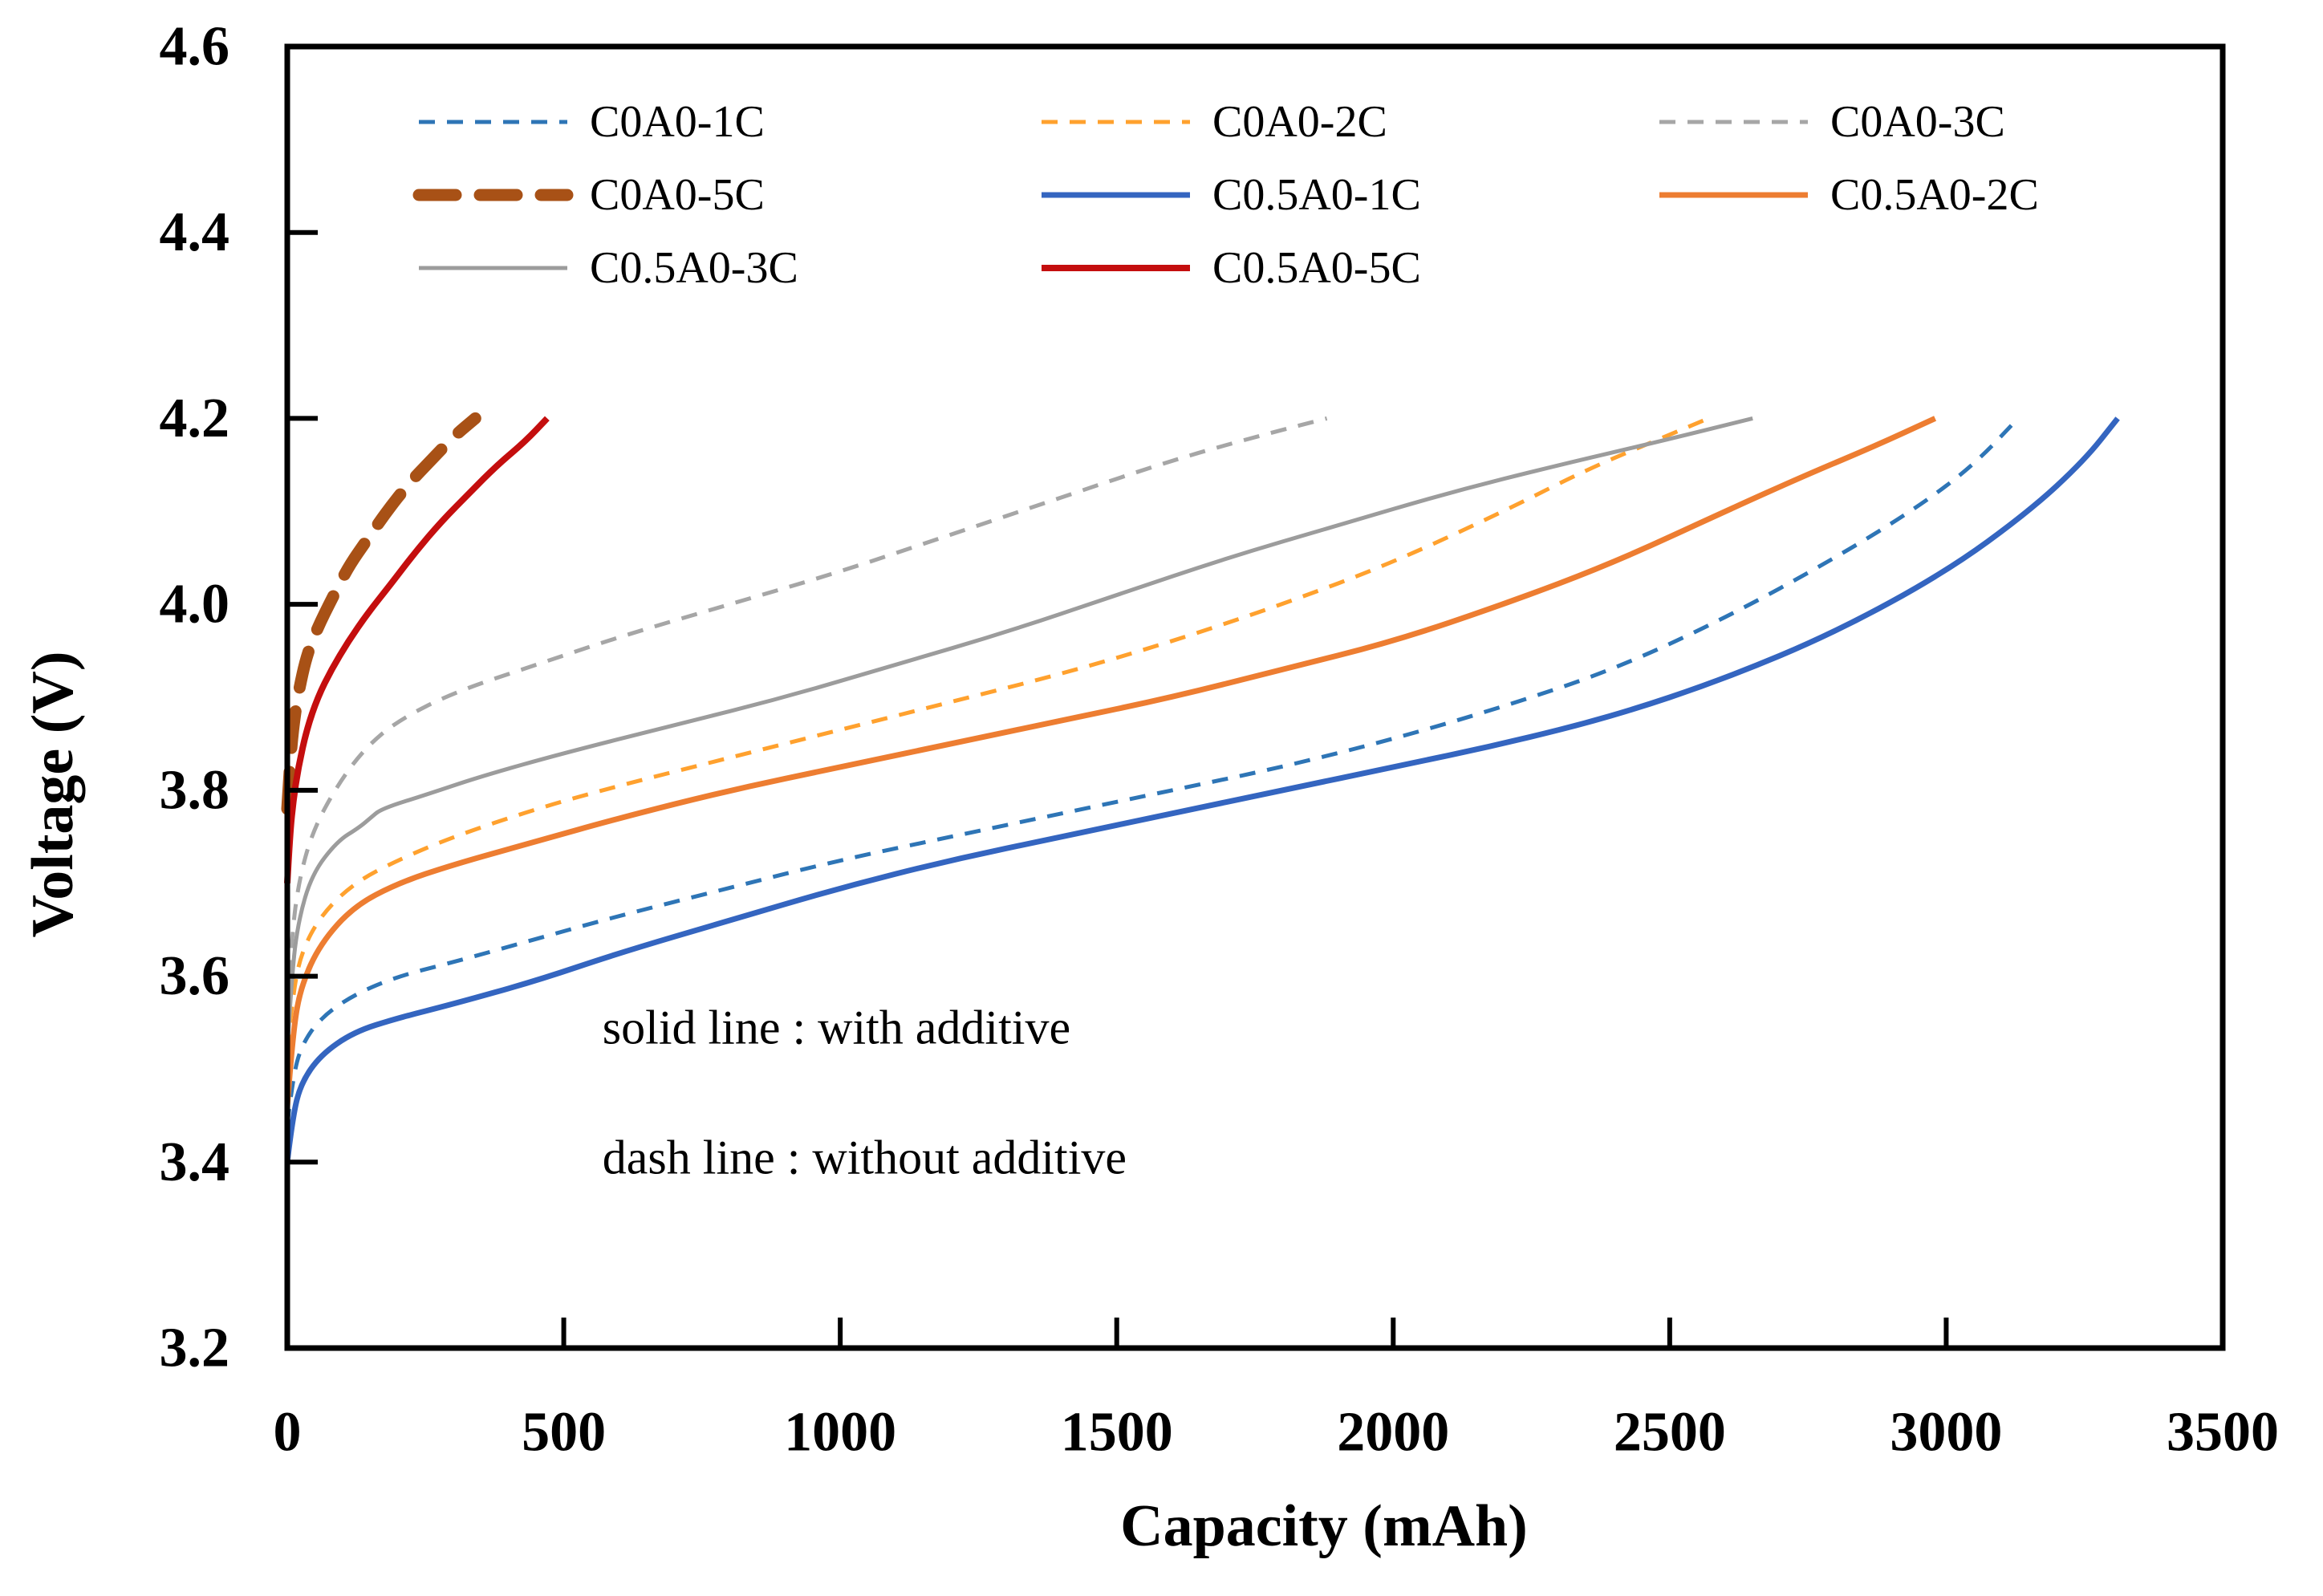  I want to click on y-tick-label-4.6: 4.6, so click(195, 47).